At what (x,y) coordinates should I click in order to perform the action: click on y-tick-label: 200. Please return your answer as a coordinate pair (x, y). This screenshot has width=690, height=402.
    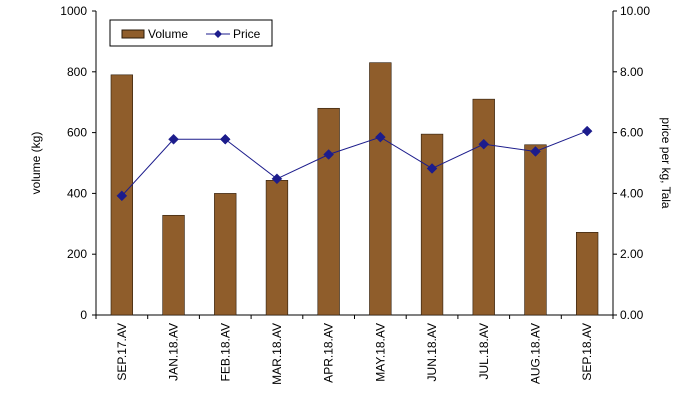
    Looking at the image, I should click on (77, 254).